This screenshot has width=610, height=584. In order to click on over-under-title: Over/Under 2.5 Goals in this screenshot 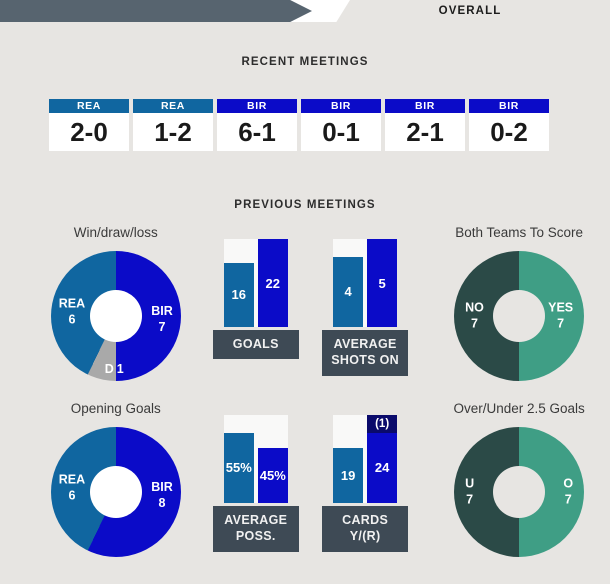, I will do `click(519, 408)`.